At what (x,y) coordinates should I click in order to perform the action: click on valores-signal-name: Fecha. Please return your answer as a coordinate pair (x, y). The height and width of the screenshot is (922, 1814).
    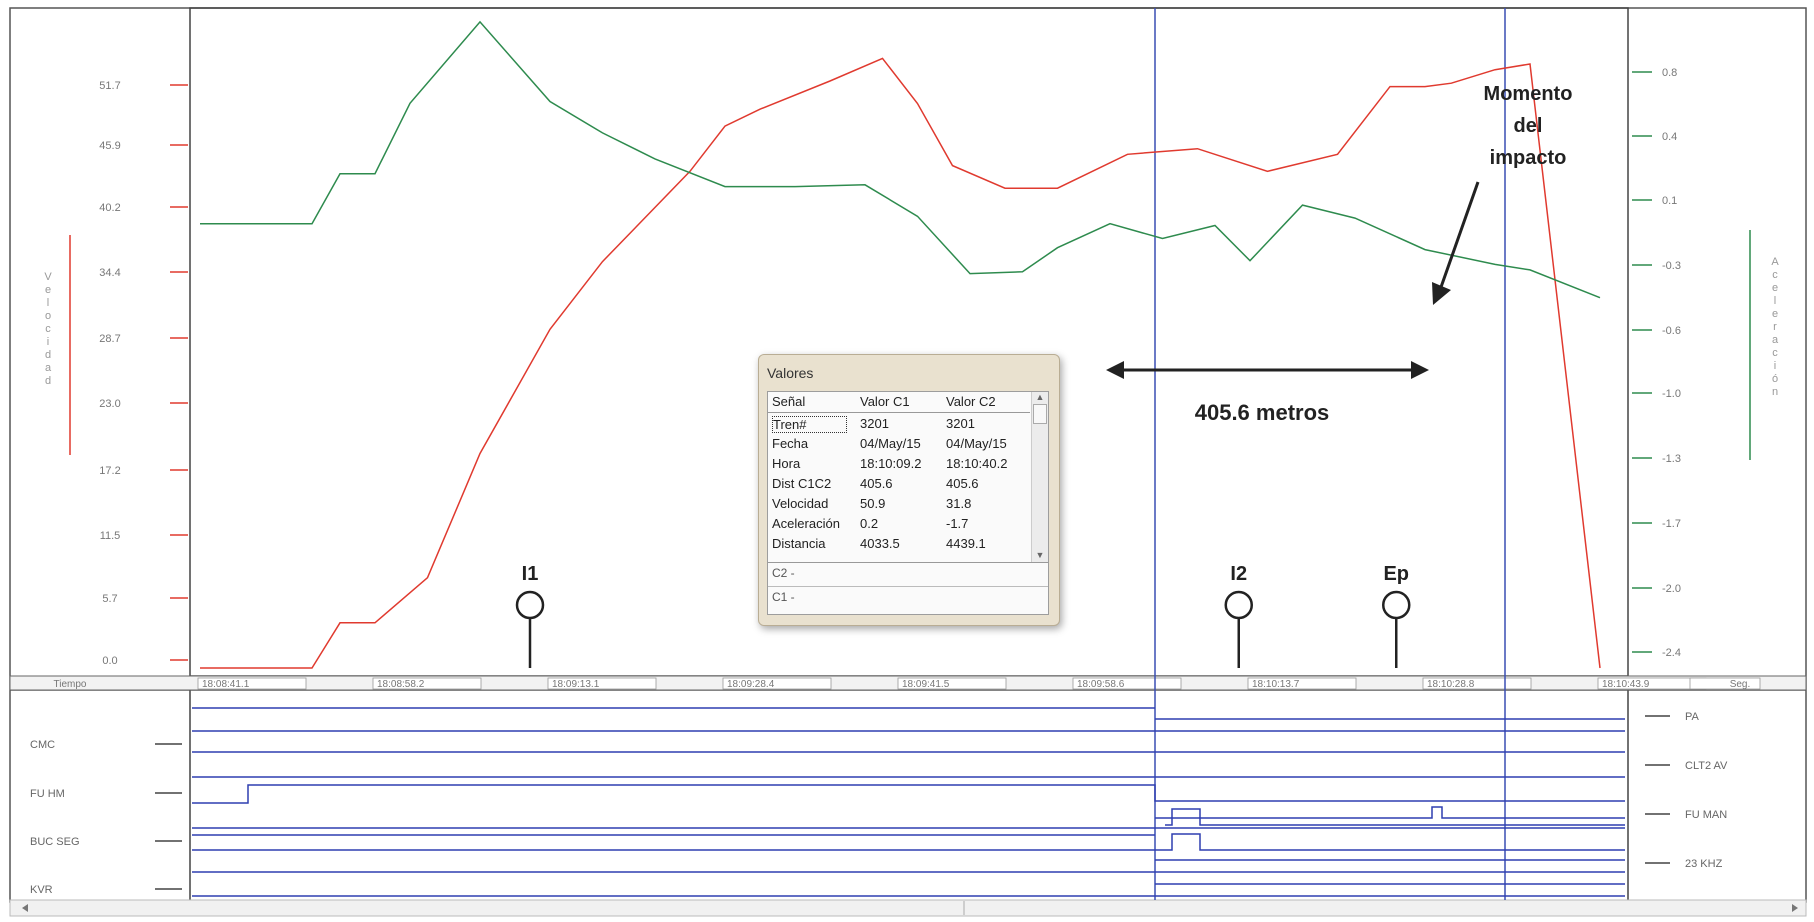
    Looking at the image, I should click on (790, 443).